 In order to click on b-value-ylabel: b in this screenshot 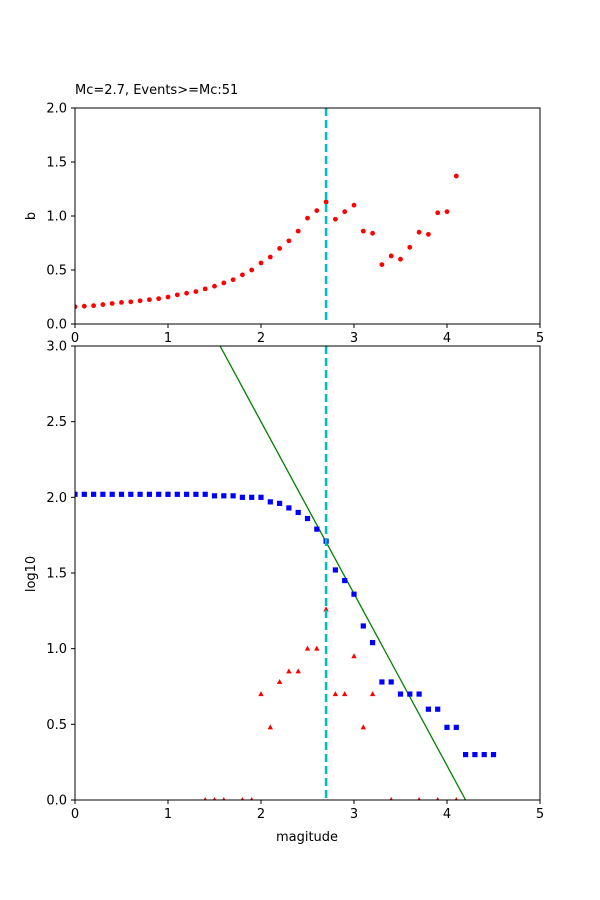, I will do `click(31, 216)`.